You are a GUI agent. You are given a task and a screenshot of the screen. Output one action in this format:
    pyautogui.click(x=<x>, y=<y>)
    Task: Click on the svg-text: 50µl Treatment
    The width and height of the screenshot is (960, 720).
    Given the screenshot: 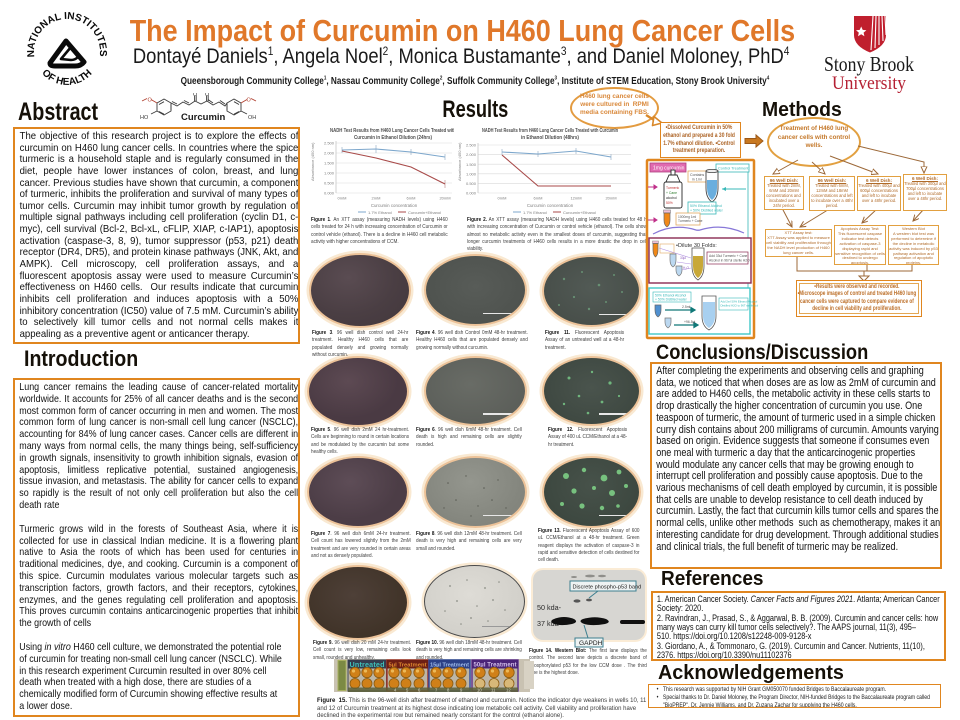 What is the action you would take?
    pyautogui.click(x=495, y=666)
    